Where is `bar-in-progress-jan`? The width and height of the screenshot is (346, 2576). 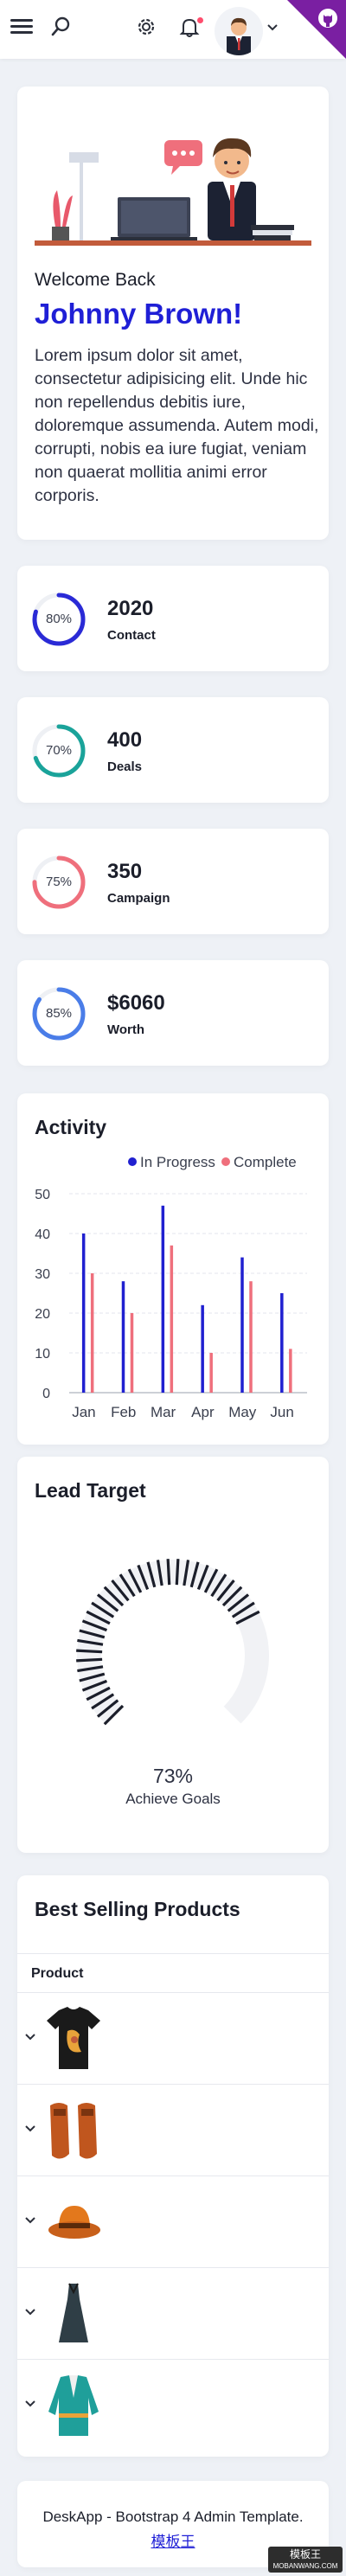 bar-in-progress-jan is located at coordinates (84, 1313).